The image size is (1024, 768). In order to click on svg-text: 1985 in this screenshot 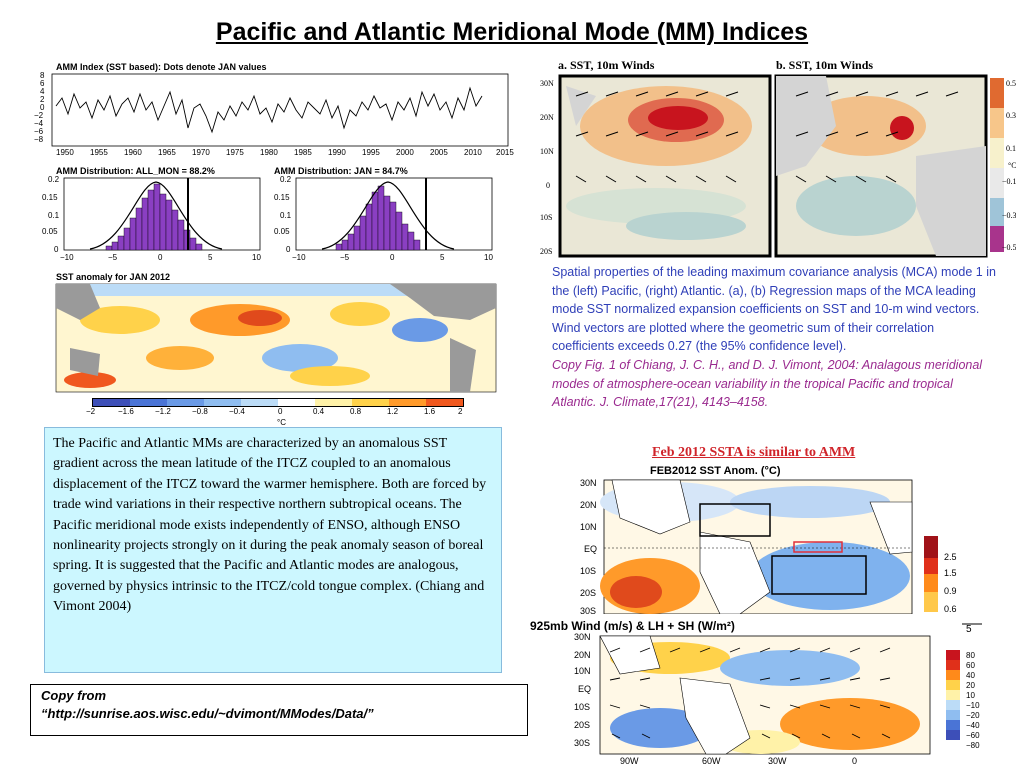, I will do `click(303, 152)`.